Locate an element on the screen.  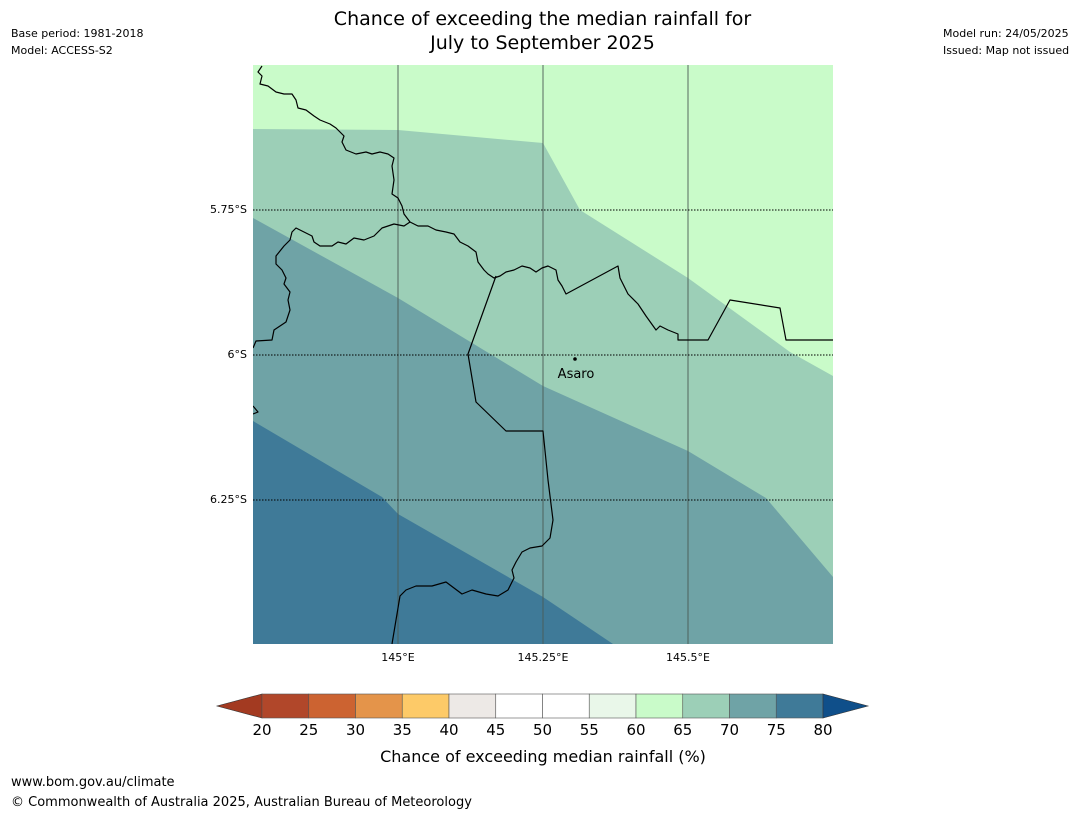
colorbar-extend-low is located at coordinates (239, 706).